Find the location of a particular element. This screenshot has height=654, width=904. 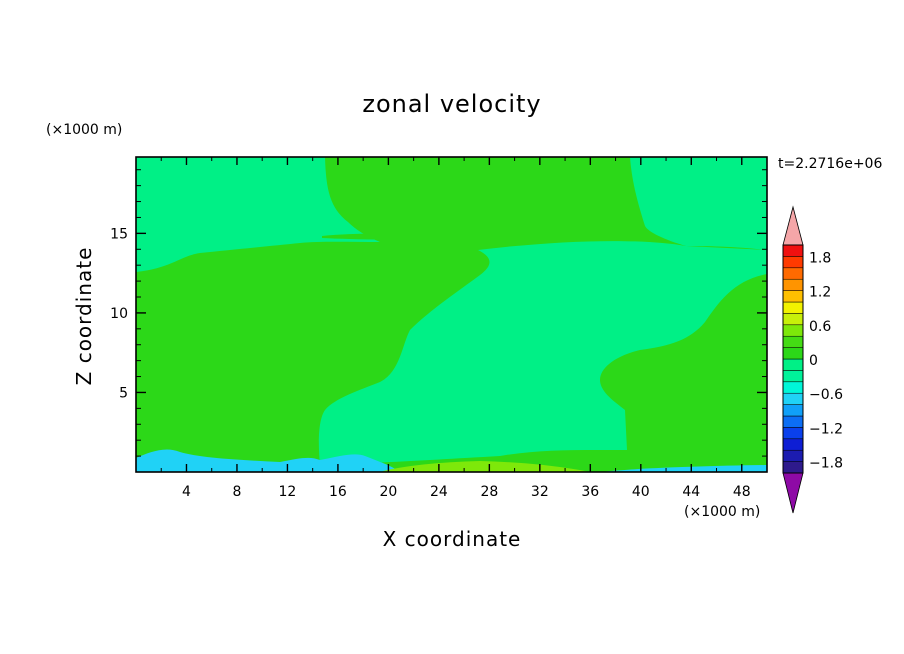

region-filament is located at coordinates (396, 236).